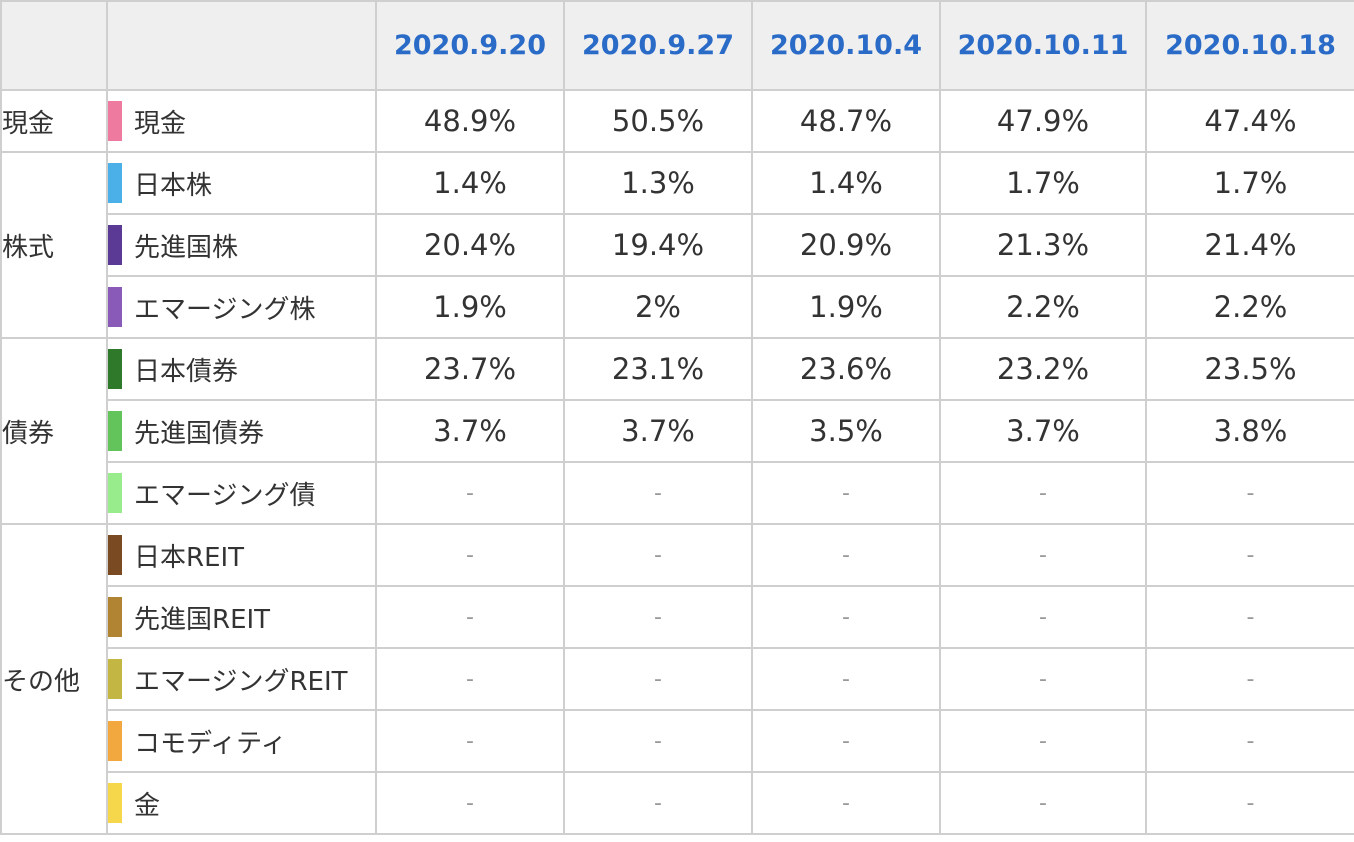 The image size is (1354, 842). I want to click on category-label: 債券, so click(54, 431).